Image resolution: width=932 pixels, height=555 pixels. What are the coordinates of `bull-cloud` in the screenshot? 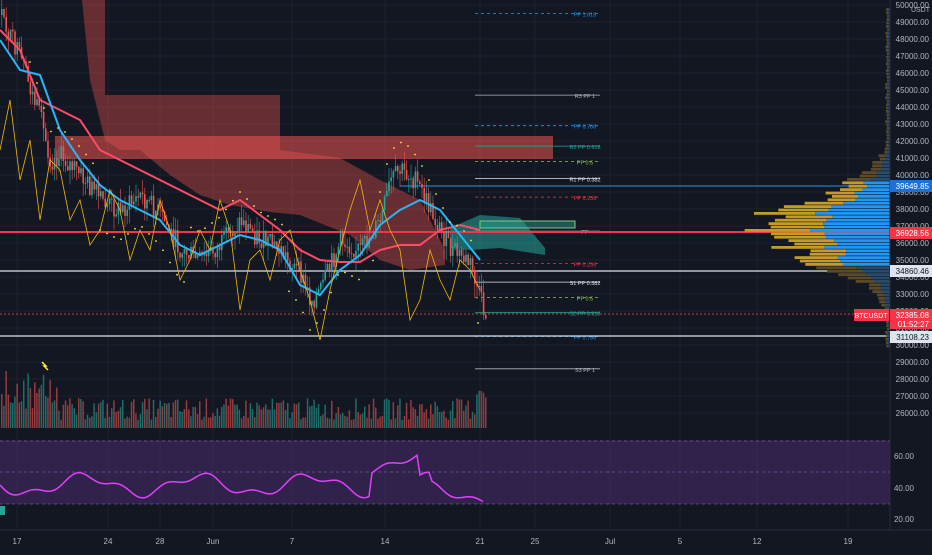 It's located at (497, 235).